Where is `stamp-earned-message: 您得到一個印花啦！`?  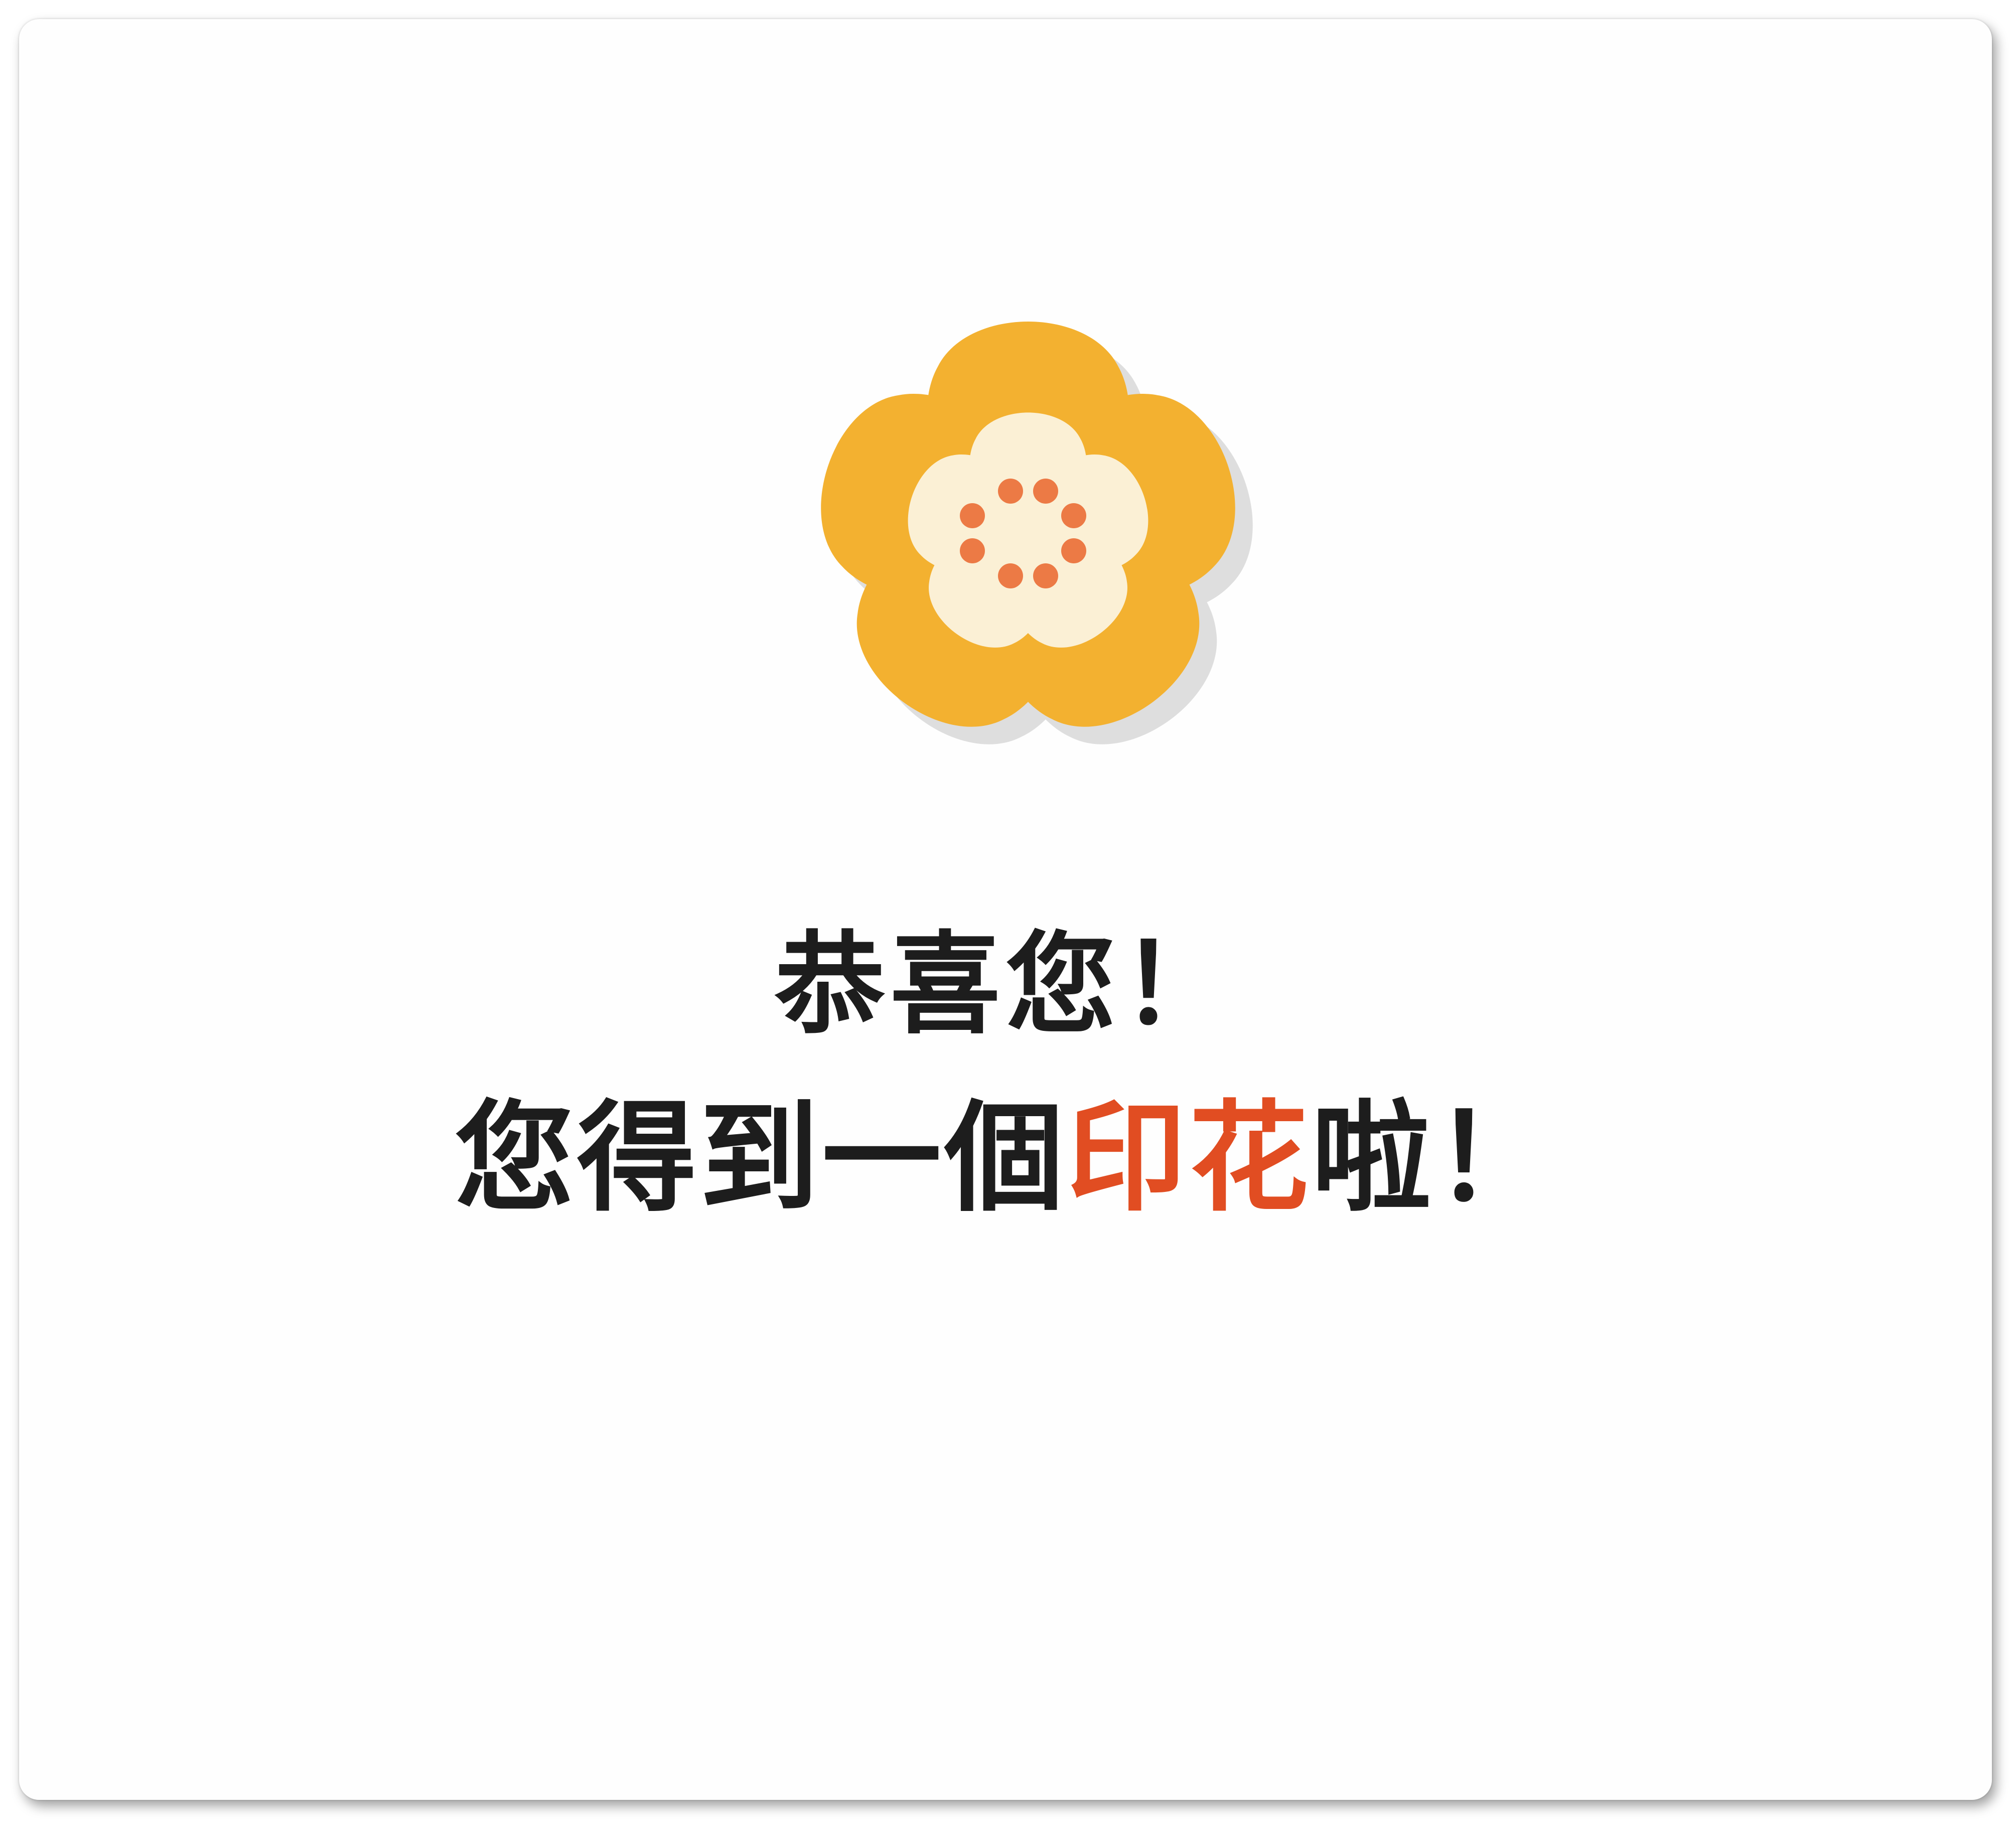
stamp-earned-message: 您得到一個印花啦！ is located at coordinates (1005, 1159).